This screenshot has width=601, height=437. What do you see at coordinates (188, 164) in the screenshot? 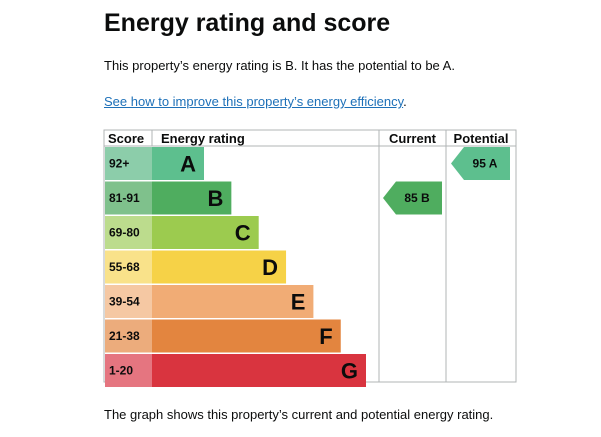
I see `rating-letter-a: A` at bounding box center [188, 164].